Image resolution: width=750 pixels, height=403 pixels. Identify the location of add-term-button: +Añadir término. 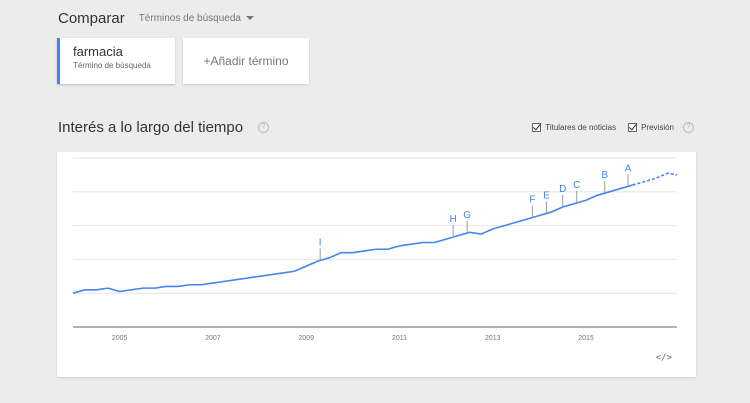
(246, 61).